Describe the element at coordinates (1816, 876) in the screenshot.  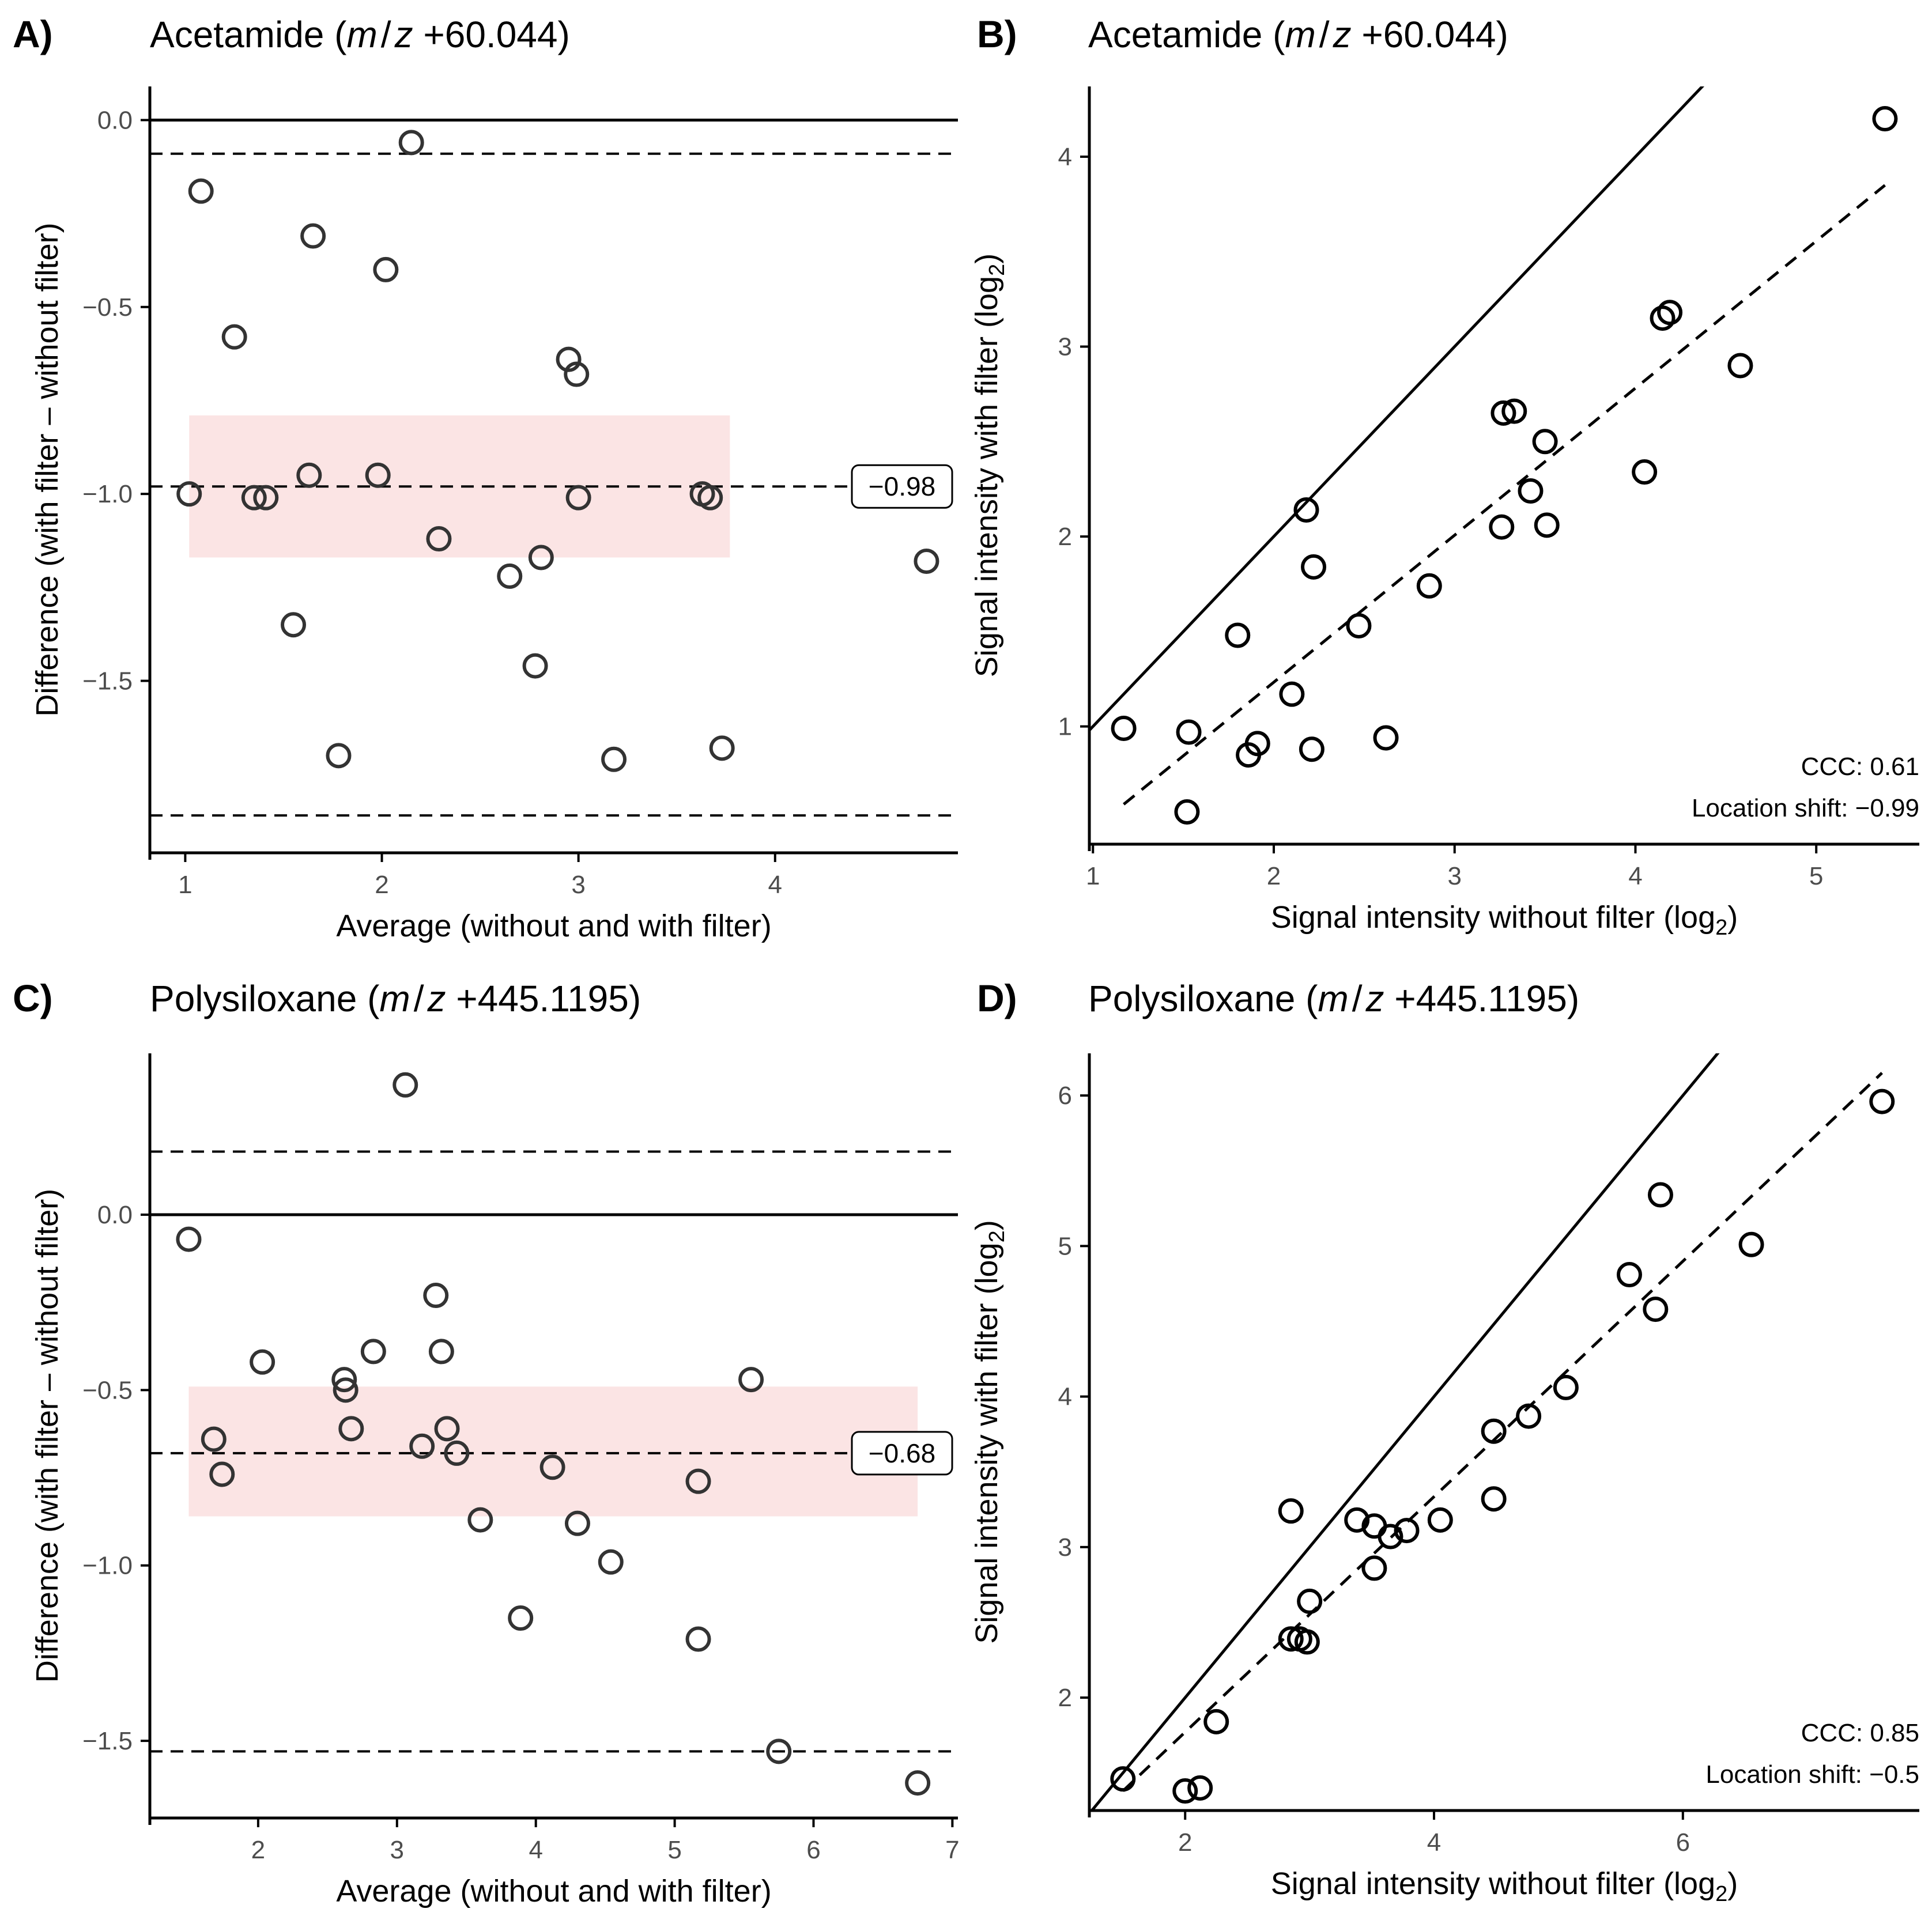
I see `x-tick-label: 5` at that location.